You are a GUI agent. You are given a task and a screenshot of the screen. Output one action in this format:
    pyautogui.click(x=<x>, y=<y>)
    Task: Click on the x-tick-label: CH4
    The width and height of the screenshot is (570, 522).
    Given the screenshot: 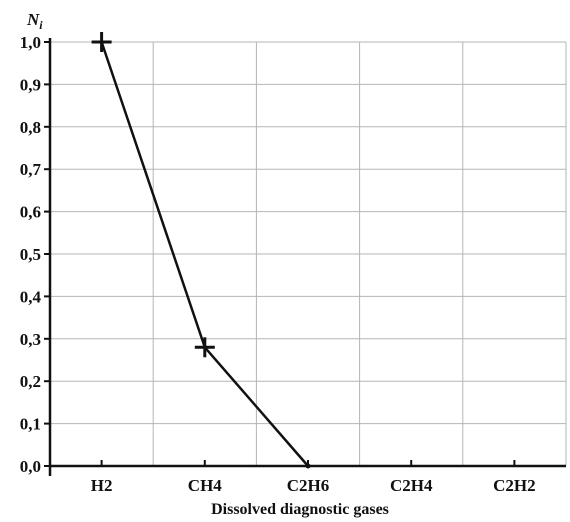 What is the action you would take?
    pyautogui.click(x=205, y=485)
    